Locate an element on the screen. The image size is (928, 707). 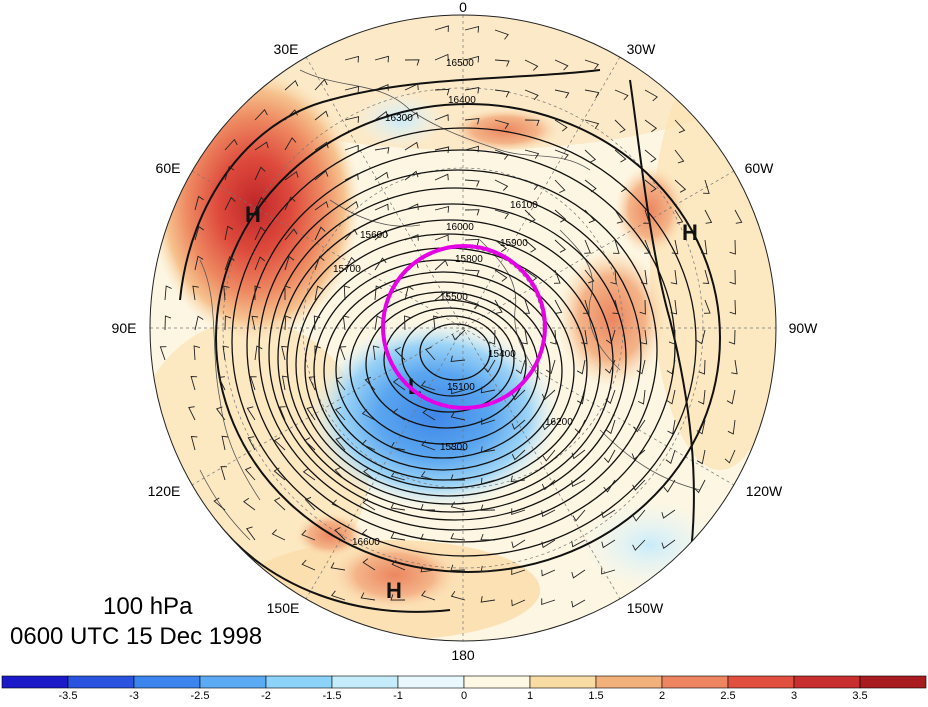
contour-label: 16100 is located at coordinates (524, 205).